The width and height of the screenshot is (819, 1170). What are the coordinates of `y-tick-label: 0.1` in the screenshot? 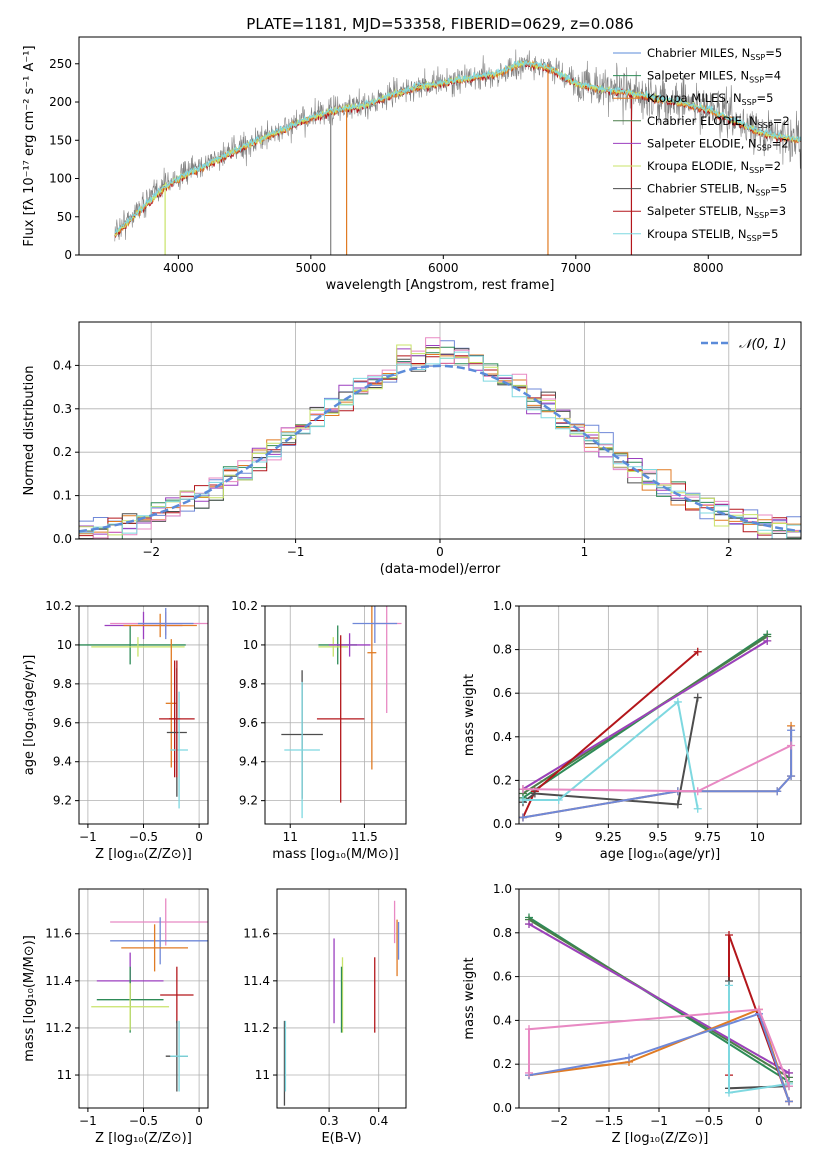 It's located at (62, 496).